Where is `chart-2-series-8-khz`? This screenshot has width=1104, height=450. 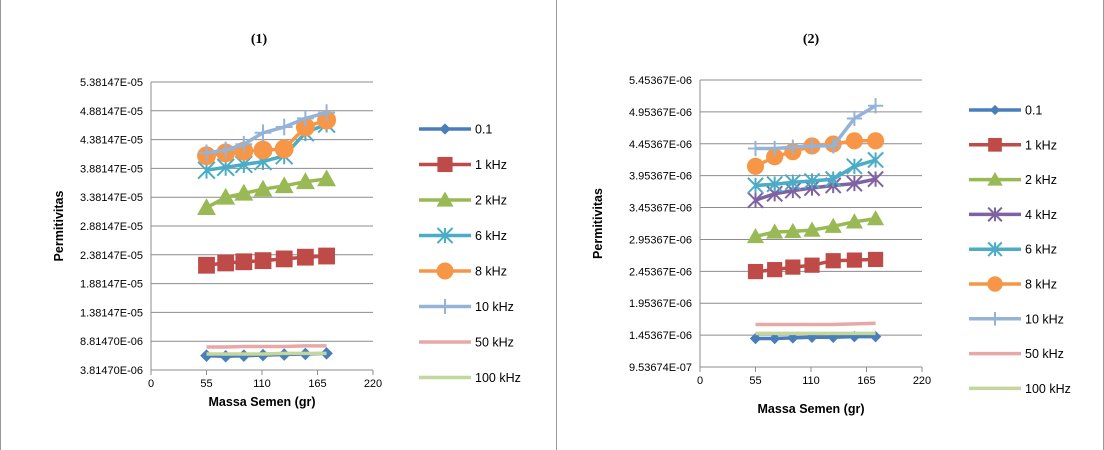 chart-2-series-8-khz is located at coordinates (815, 153).